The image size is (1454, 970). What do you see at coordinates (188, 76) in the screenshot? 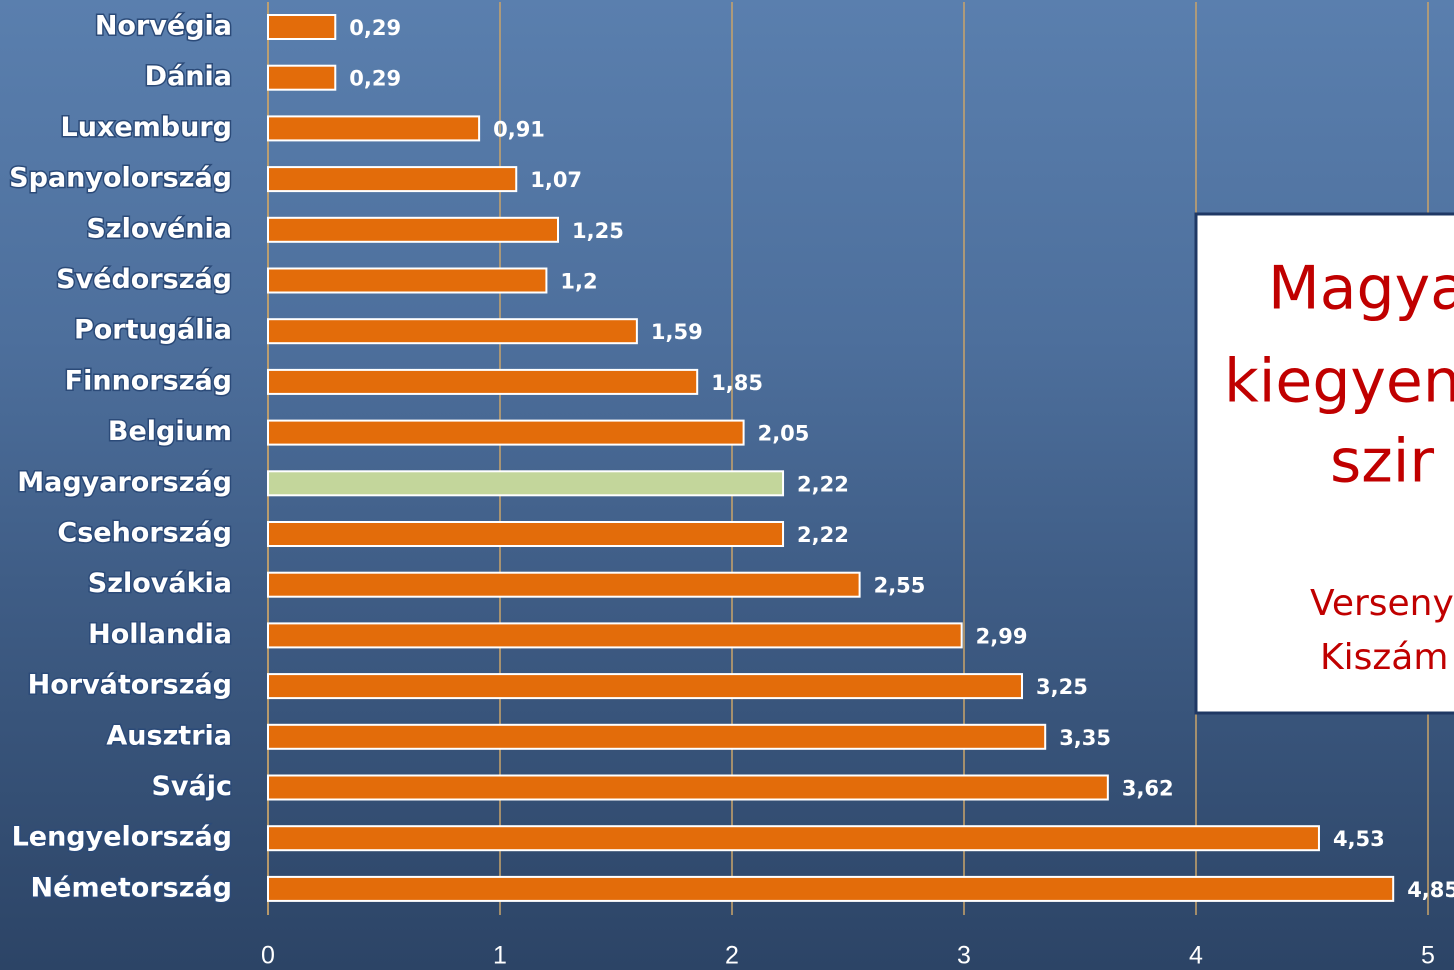
I see `y-tick-label: Dánia` at bounding box center [188, 76].